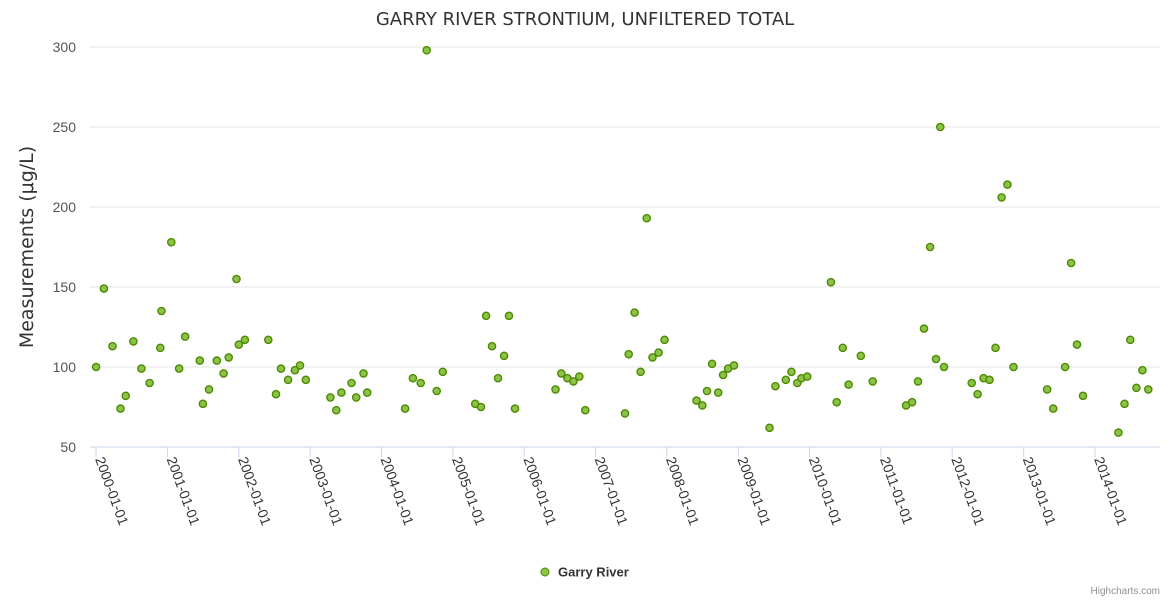  I want to click on legend-item-garry-river: Garry River, so click(593, 572).